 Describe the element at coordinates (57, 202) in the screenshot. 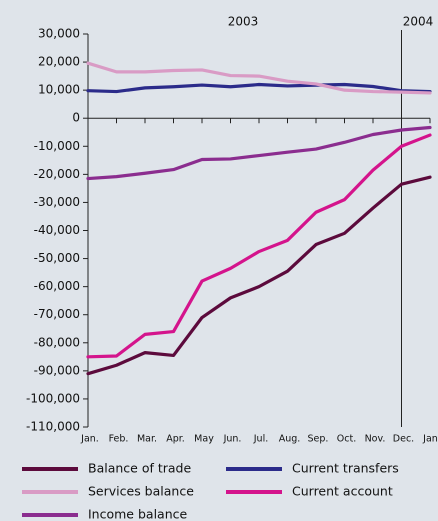

I see `y-tick-label: -30,000` at that location.